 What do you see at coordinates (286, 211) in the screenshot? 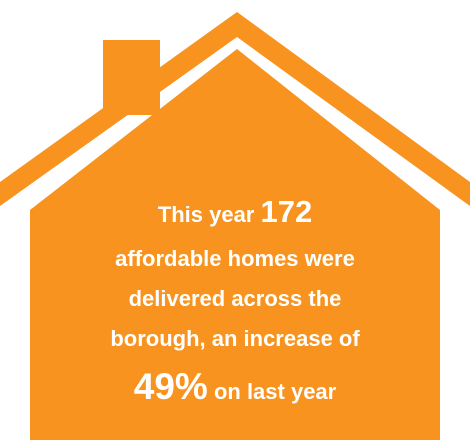
I see `homes-number: 172` at bounding box center [286, 211].